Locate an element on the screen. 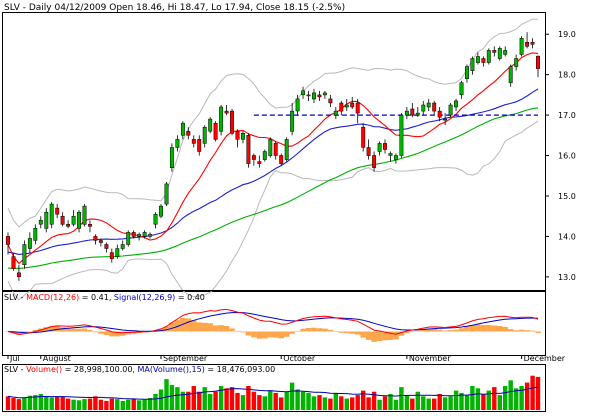 Image resolution: width=600 pixels, height=416 pixels. volume-ma-line is located at coordinates (273, 393).